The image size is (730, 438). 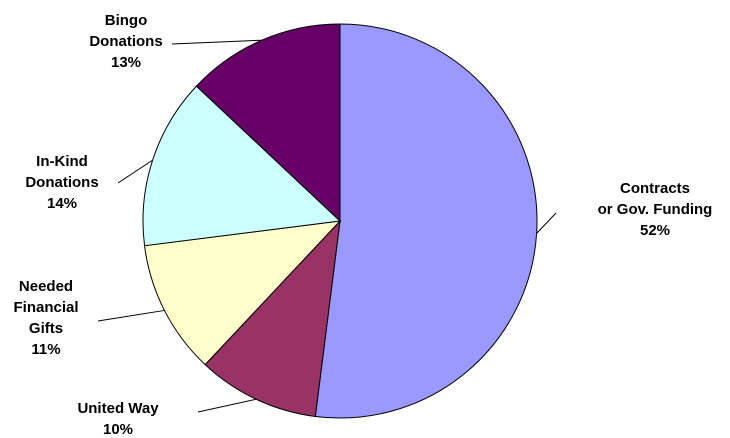 What do you see at coordinates (61, 182) in the screenshot?
I see `slice-label-3: In-Kind Donations 14%` at bounding box center [61, 182].